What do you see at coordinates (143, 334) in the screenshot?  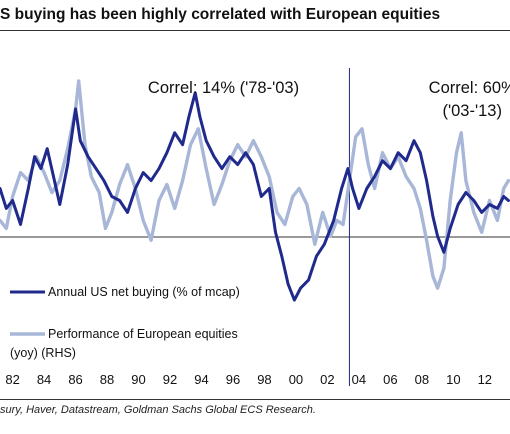 I see `legend-label-european-equities: Performance of European equities` at bounding box center [143, 334].